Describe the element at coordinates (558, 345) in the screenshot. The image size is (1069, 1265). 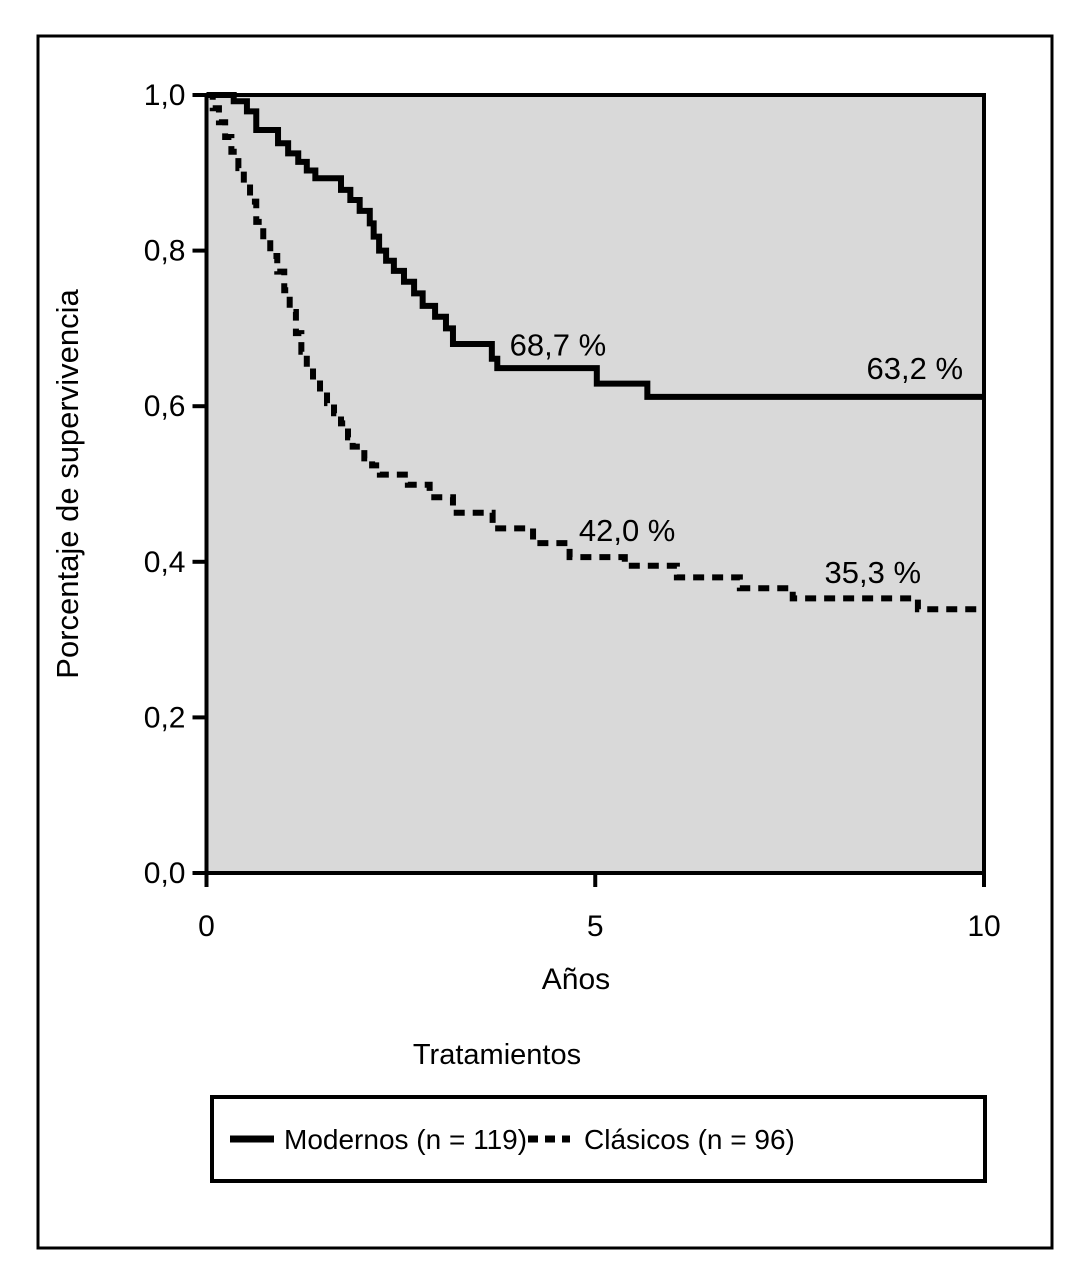
I see `survival-annotation: 68,7 %` at that location.